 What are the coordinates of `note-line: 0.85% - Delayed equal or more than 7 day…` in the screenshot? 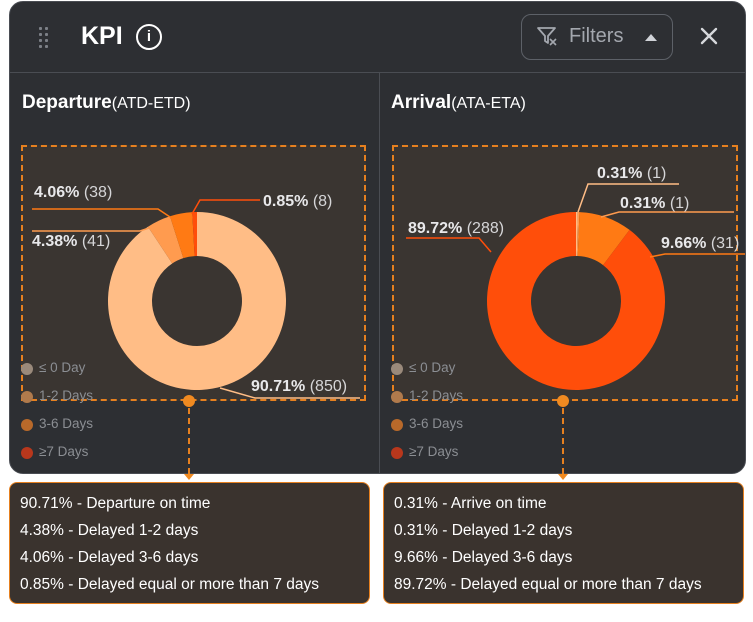 It's located at (169, 584).